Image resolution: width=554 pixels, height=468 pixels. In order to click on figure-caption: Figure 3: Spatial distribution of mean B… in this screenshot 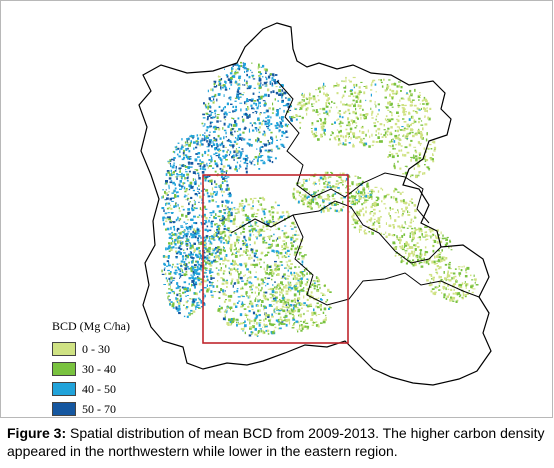, I will do `click(278, 442)`.